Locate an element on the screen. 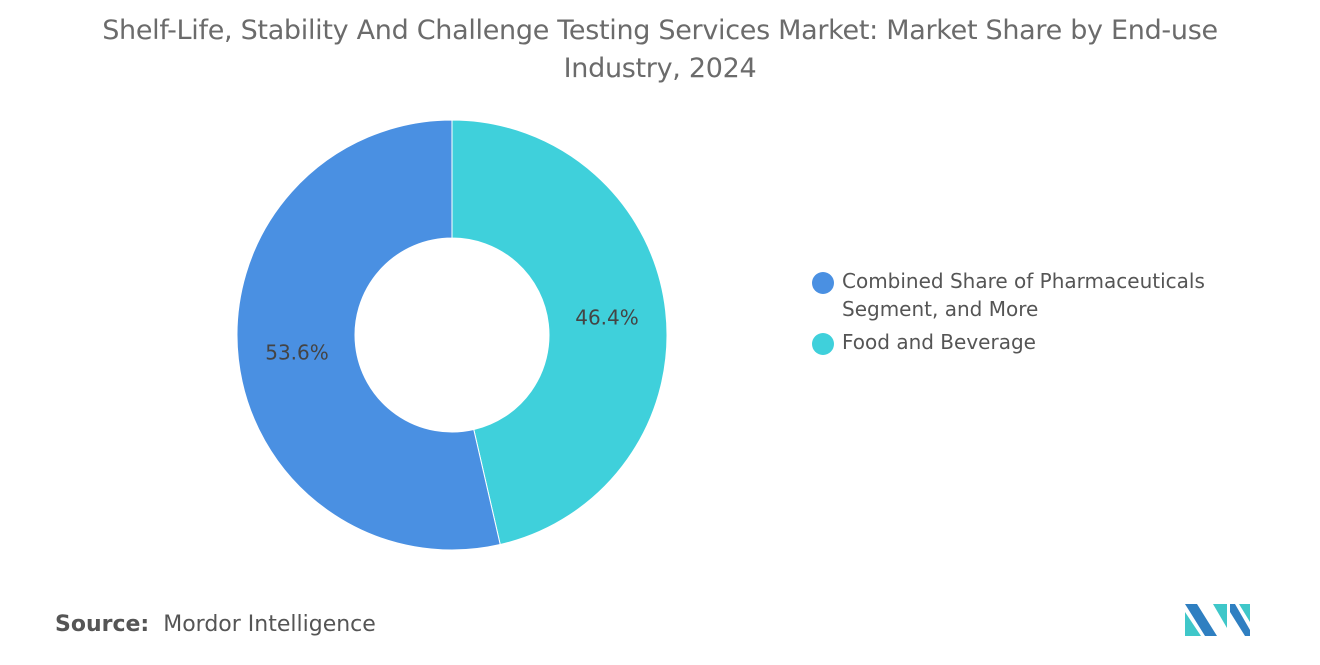 Image resolution: width=1320 pixels, height=665 pixels. data-label: 53.6% is located at coordinates (297, 353).